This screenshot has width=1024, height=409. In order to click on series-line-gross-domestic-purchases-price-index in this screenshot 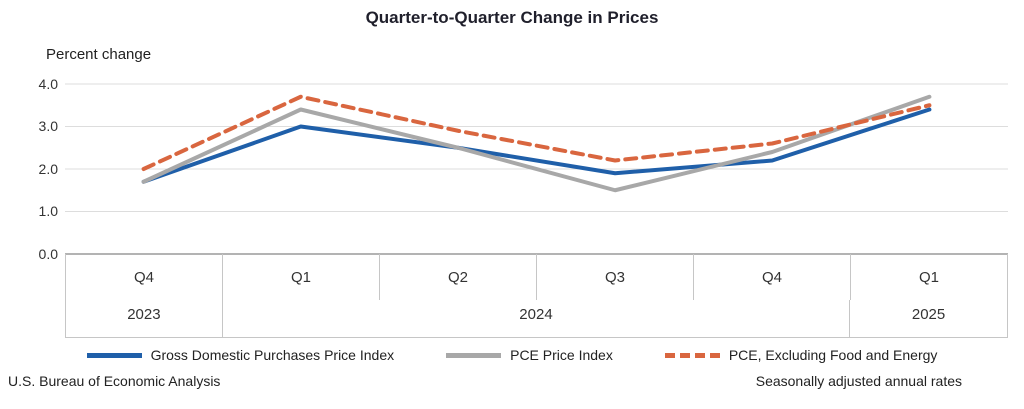, I will do `click(536, 145)`.